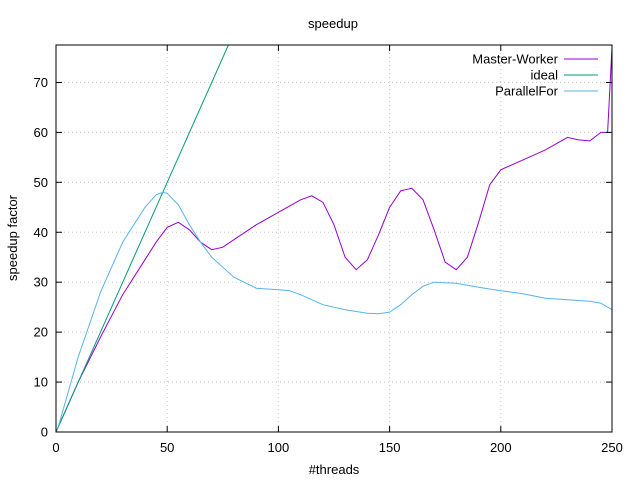 The image size is (640, 480). What do you see at coordinates (41, 132) in the screenshot?
I see `y-tick-label: 60` at bounding box center [41, 132].